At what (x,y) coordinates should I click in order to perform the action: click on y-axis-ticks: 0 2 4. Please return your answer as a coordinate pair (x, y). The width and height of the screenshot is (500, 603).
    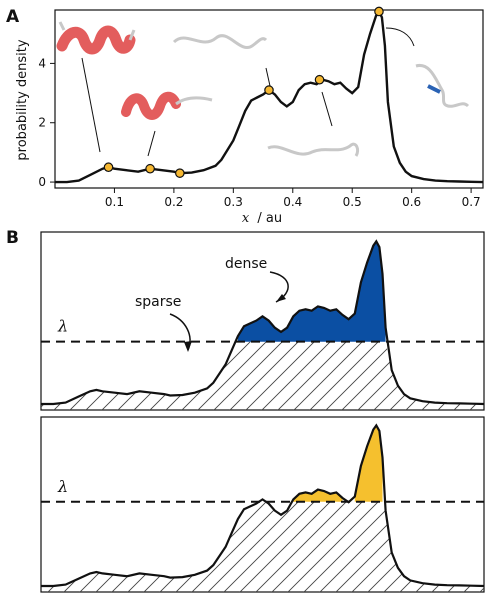
    Looking at the image, I should click on (46, 122).